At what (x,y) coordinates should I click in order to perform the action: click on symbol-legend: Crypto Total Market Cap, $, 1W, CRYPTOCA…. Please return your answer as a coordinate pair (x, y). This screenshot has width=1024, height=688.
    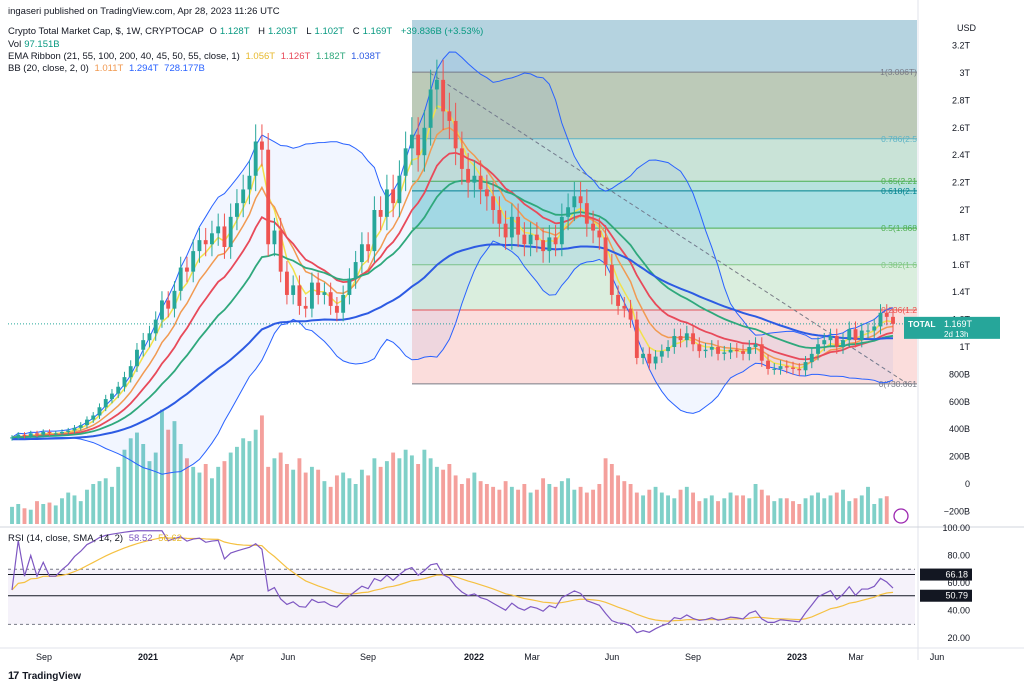
    Looking at the image, I should click on (247, 32).